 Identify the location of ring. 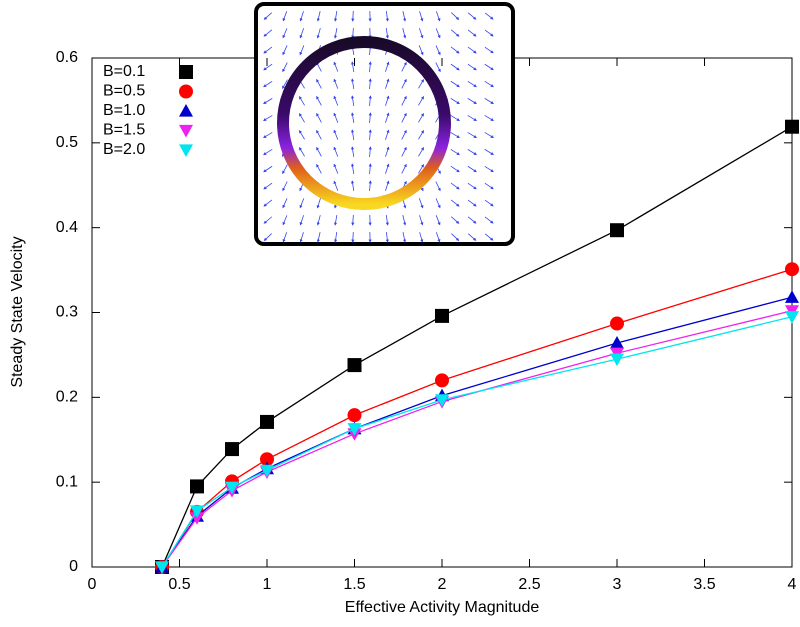
(364, 123).